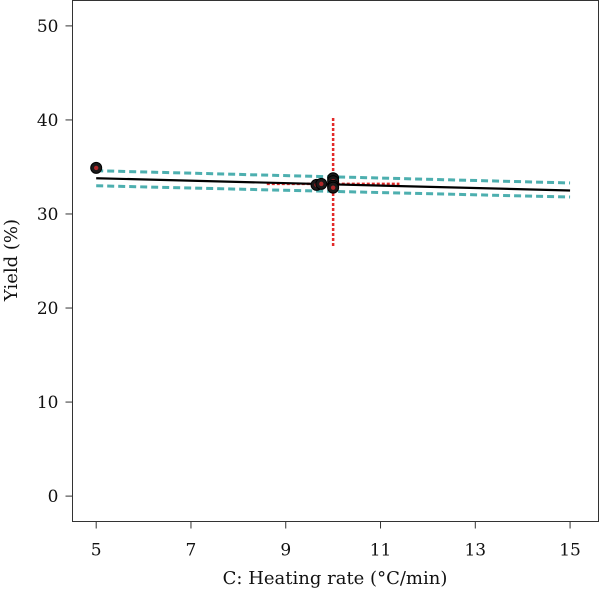  Describe the element at coordinates (11, 260) in the screenshot. I see `y-axis-label: Yield (%)` at that location.